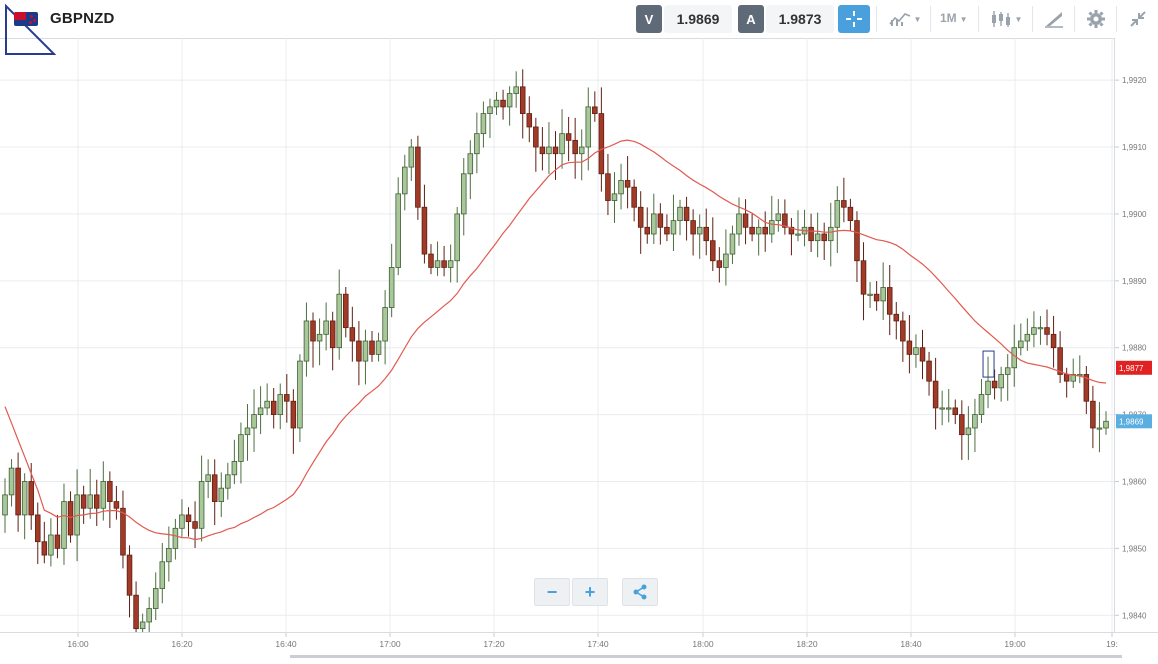 The width and height of the screenshot is (1158, 664). I want to click on selection-marker, so click(988, 364).